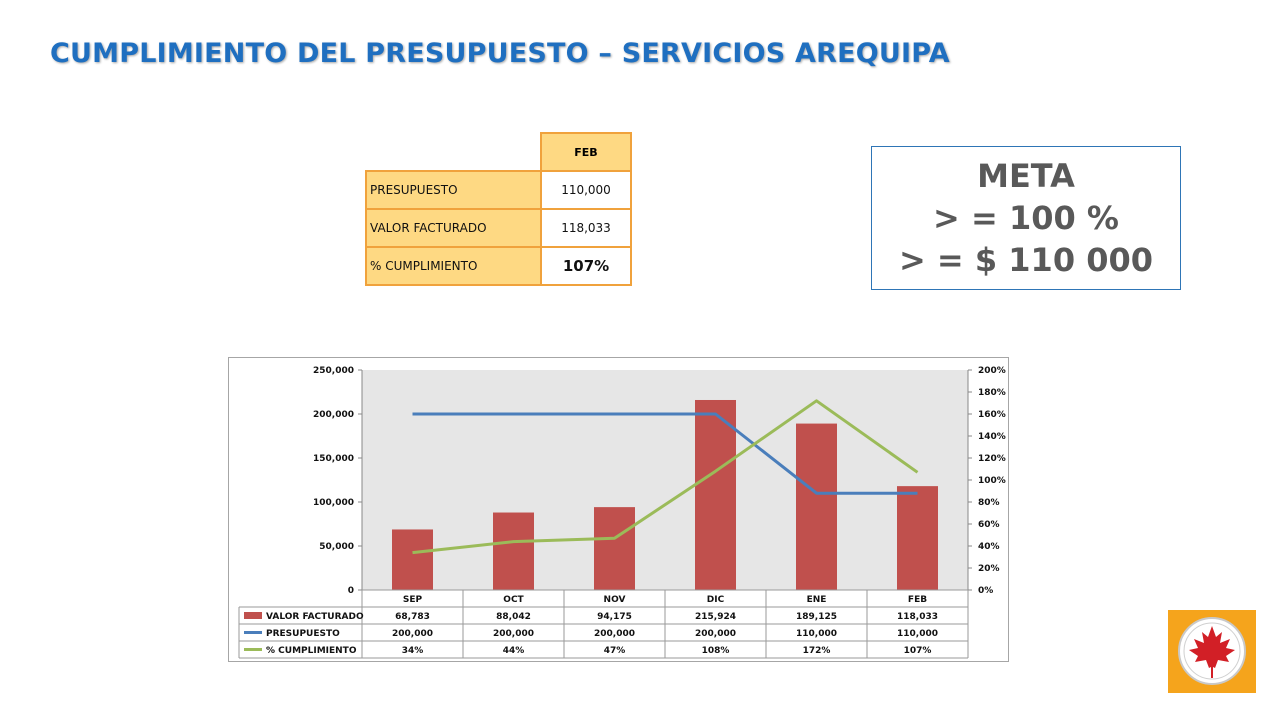 The height and width of the screenshot is (720, 1280). What do you see at coordinates (413, 600) in the screenshot?
I see `x-tick-label: SEP` at bounding box center [413, 600].